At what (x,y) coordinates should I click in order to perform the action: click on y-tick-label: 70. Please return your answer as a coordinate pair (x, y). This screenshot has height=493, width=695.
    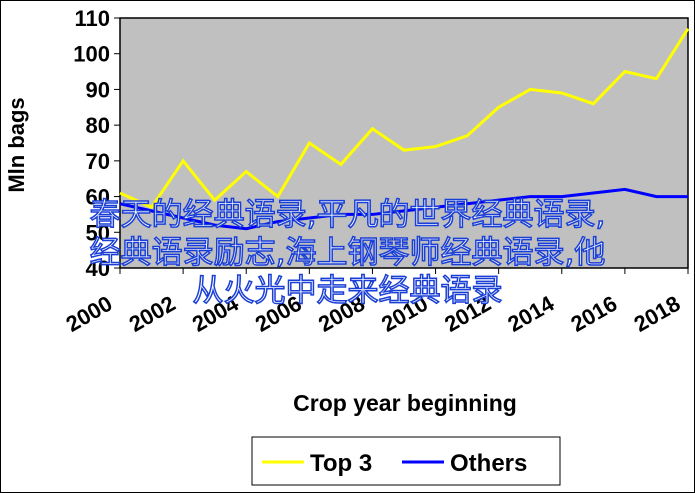
    Looking at the image, I should click on (98, 161).